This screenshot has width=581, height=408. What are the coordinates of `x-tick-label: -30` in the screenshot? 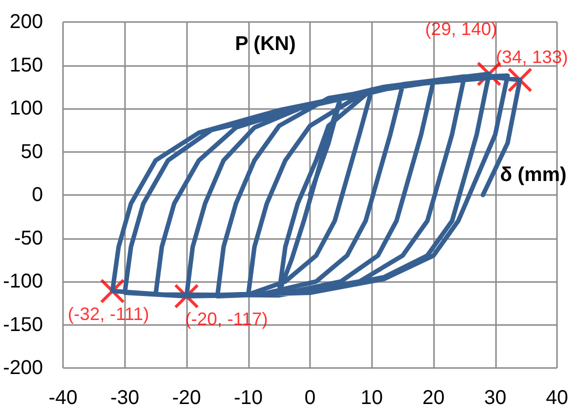 It's located at (125, 397).